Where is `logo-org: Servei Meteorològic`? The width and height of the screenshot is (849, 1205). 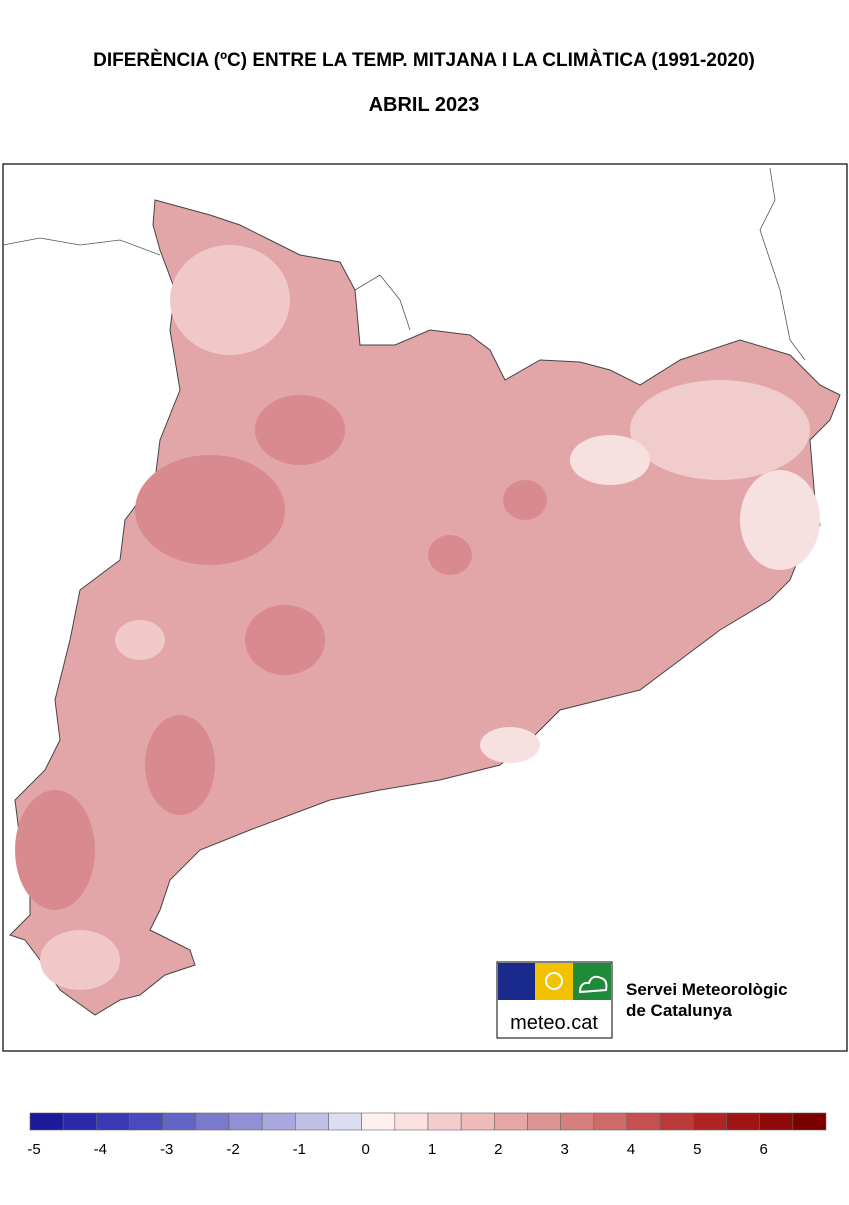
logo-org: Servei Meteorològic is located at coordinates (707, 989).